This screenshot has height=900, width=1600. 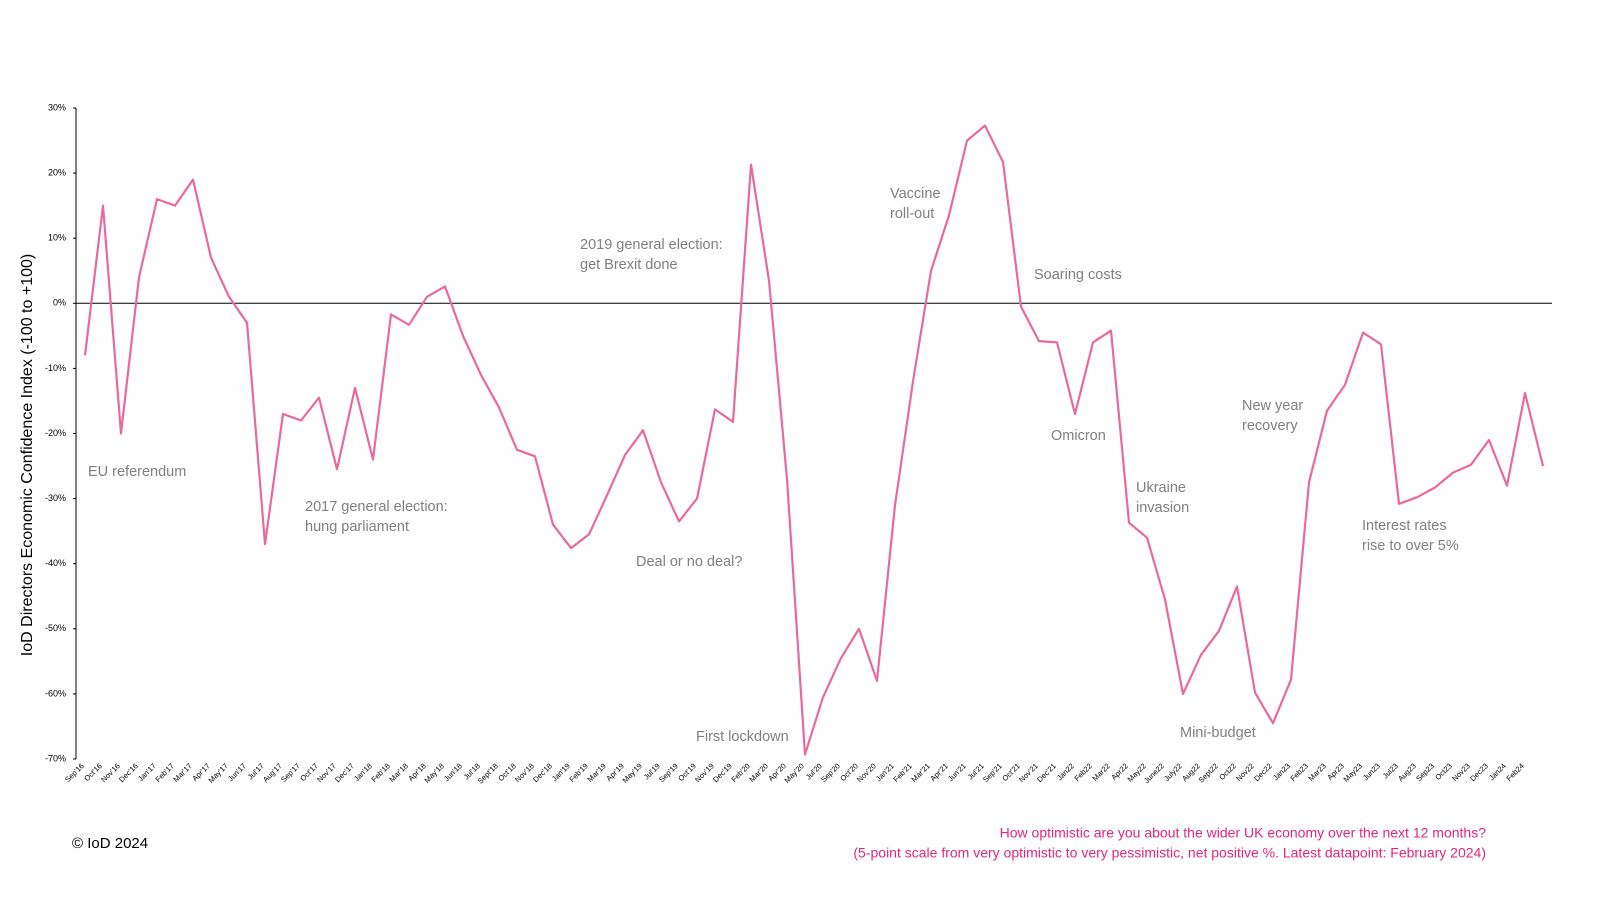 I want to click on copyright: © IoD 2024, so click(x=110, y=843).